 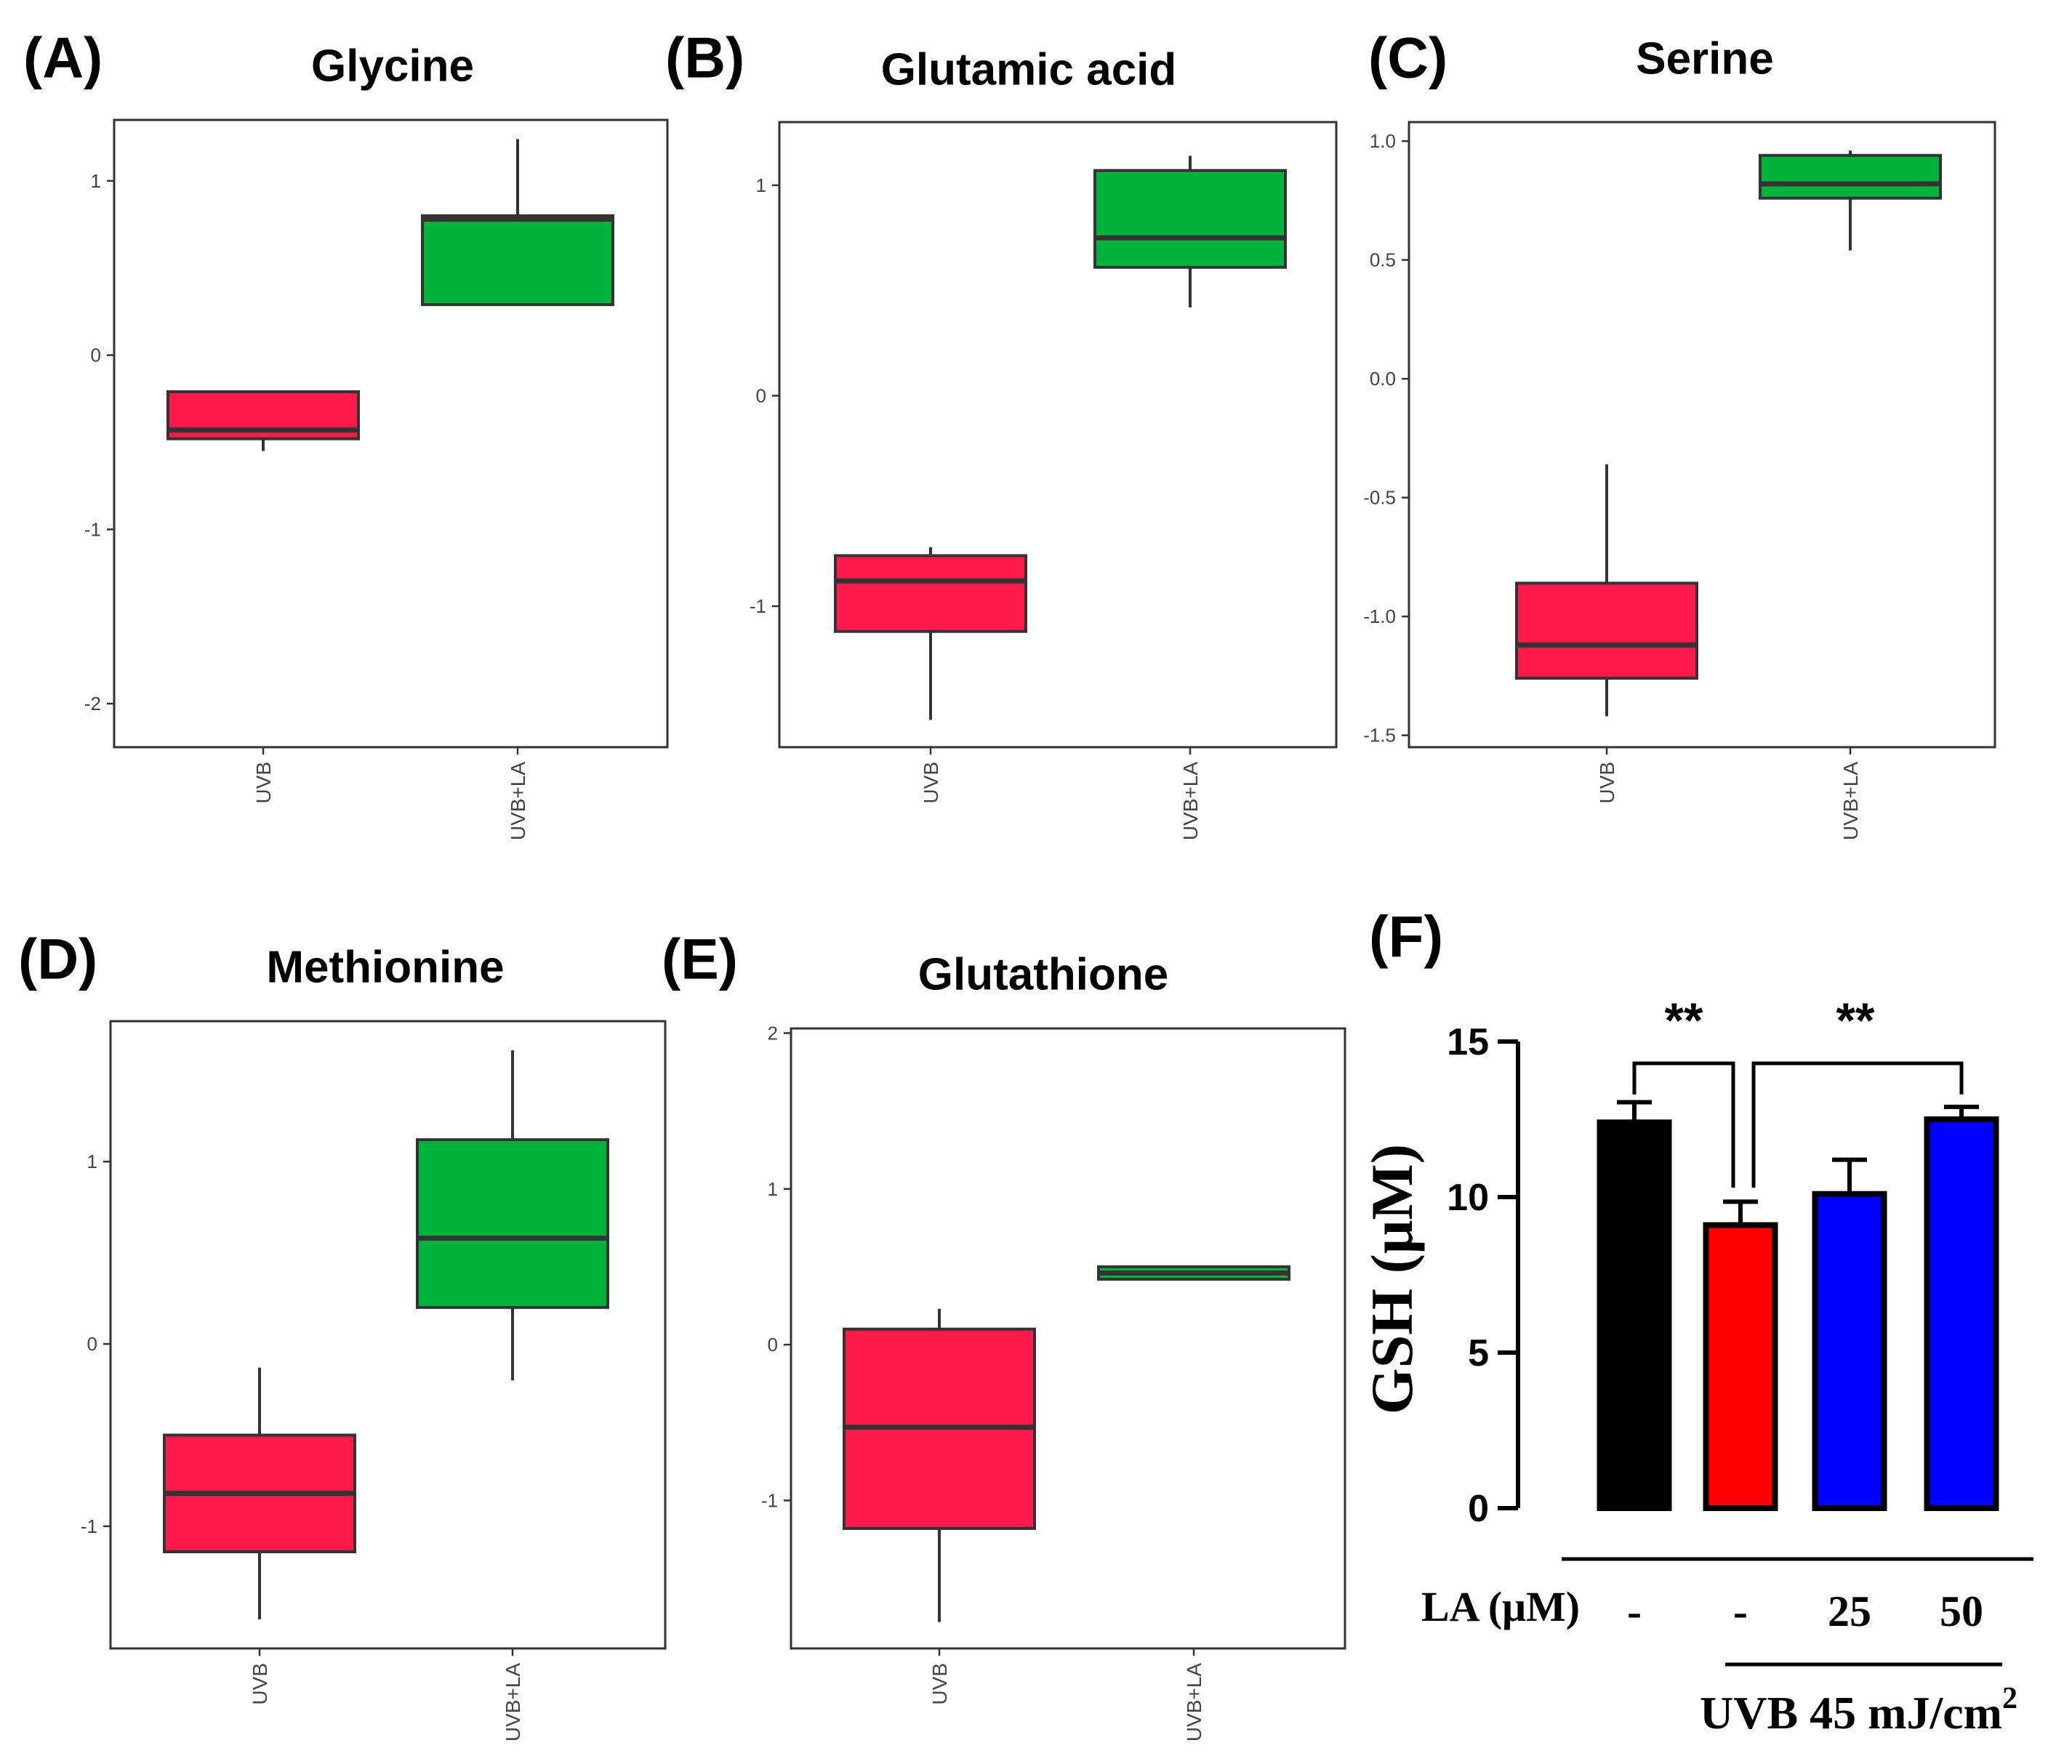 I want to click on y-tick-label: 0.5, so click(x=1383, y=260).